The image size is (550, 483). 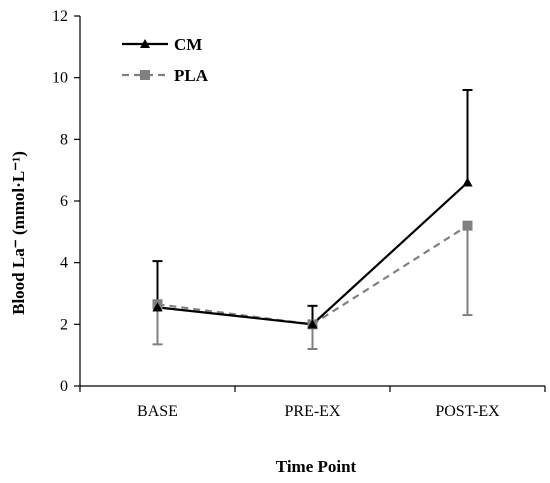 I want to click on y-tick-label: 4, so click(x=64, y=263).